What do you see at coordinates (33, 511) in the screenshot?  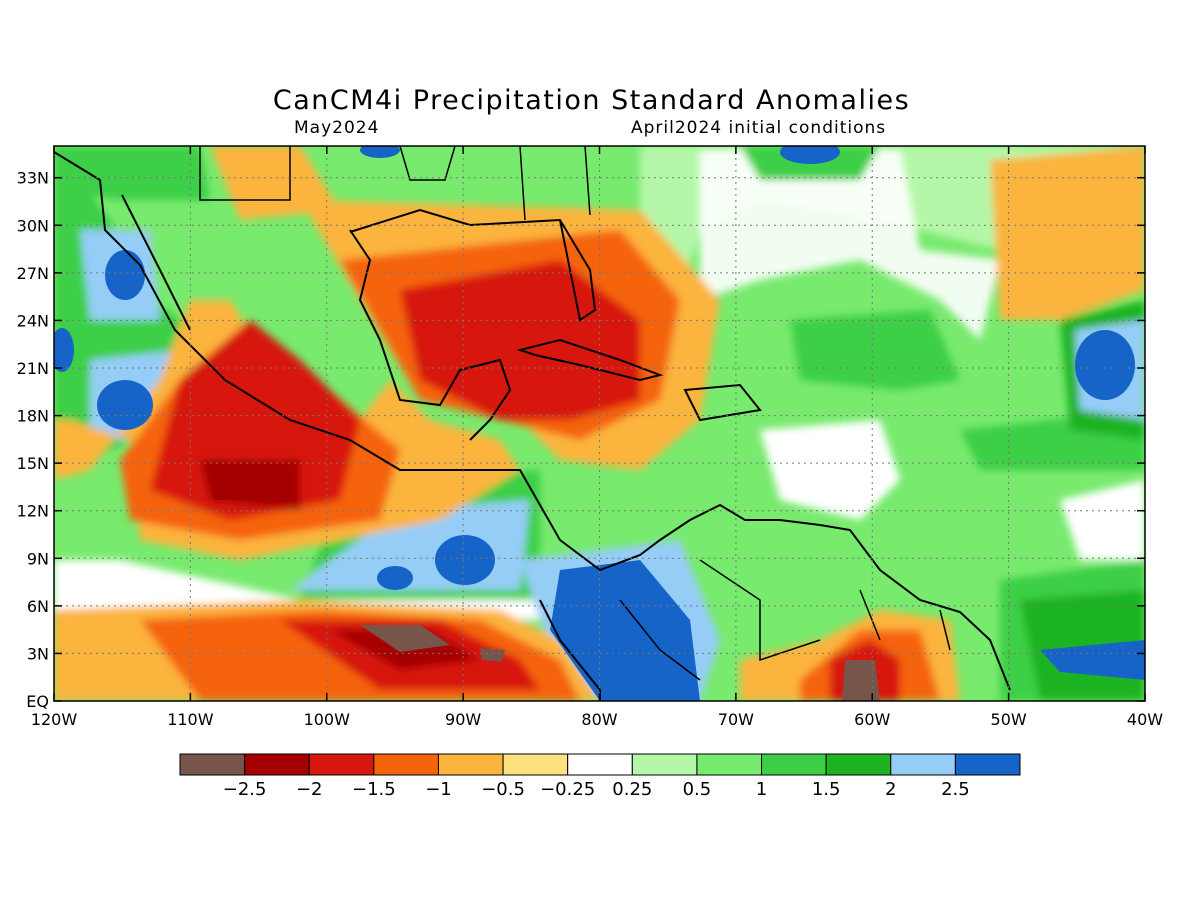 I see `lat-label: 12N` at bounding box center [33, 511].